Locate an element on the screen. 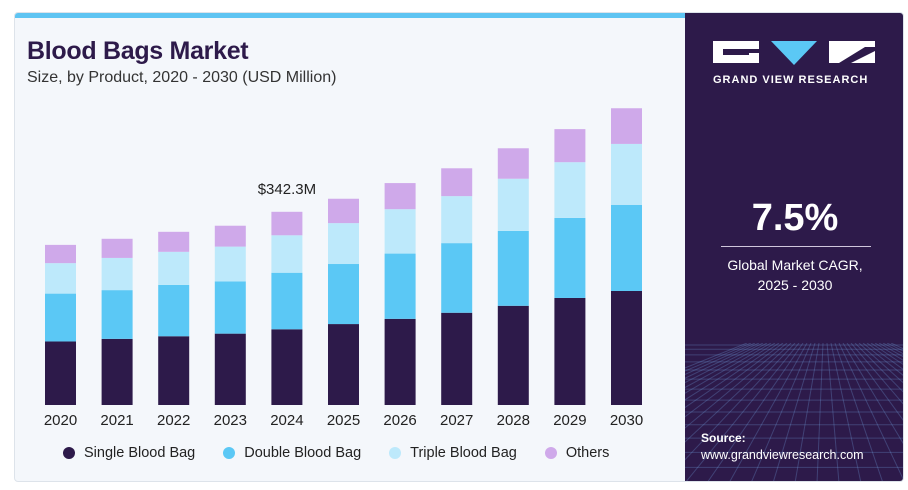 This screenshot has width=908, height=490. bar-2027-others is located at coordinates (457, 182).